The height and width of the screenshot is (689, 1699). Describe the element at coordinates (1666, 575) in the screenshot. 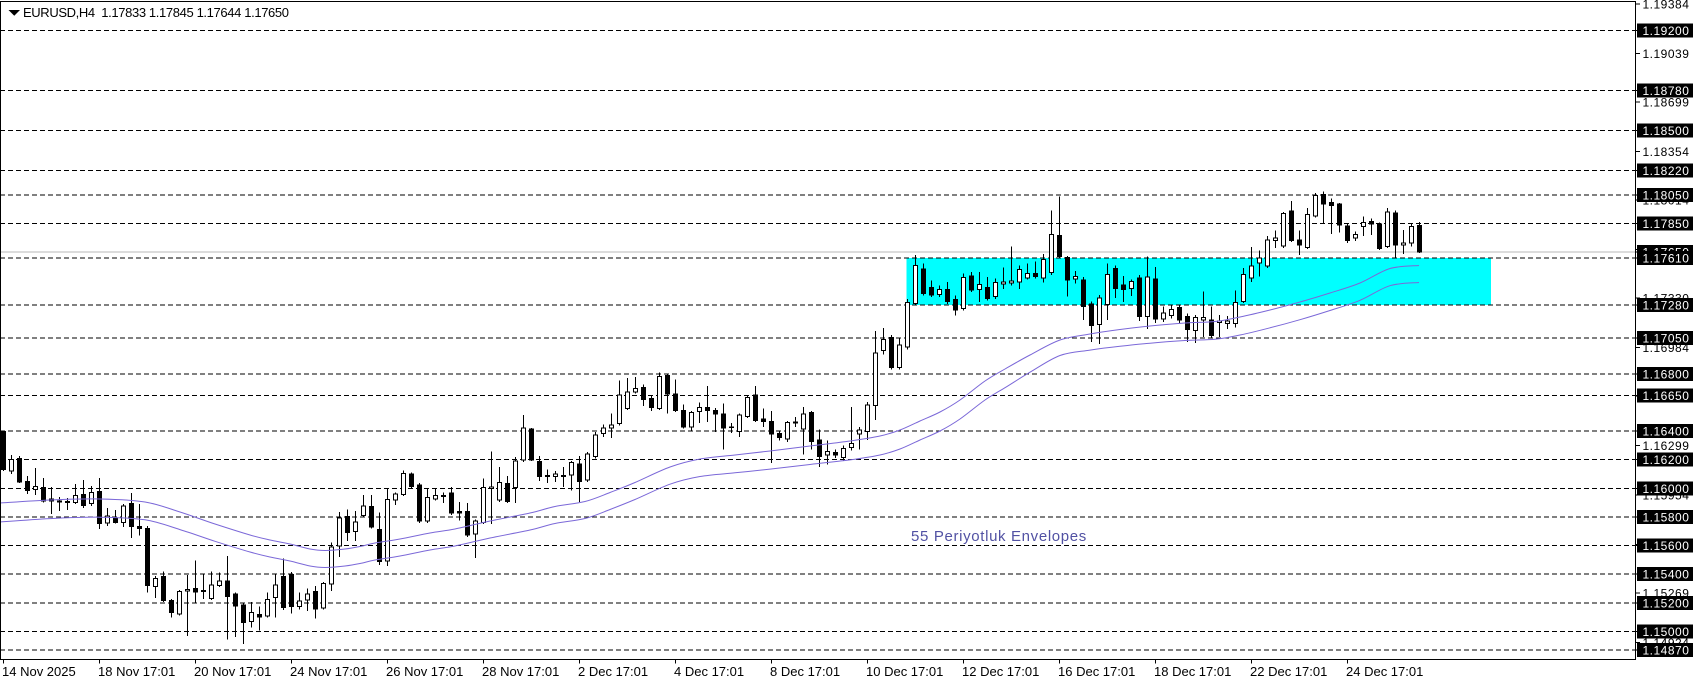

I see `svg-text: 1.15400` at that location.